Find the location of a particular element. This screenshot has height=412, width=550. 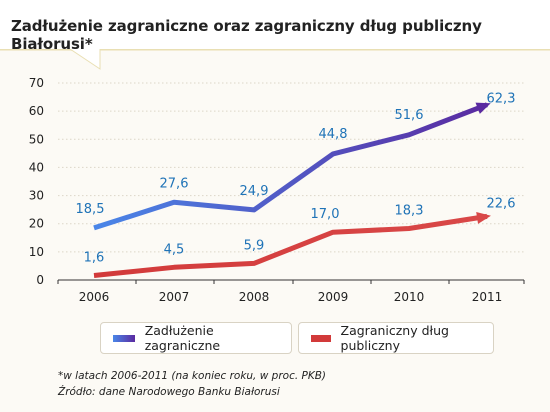

legend-item-zadluzenie: Zadłużenie zagraniczne is located at coordinates (196, 338).